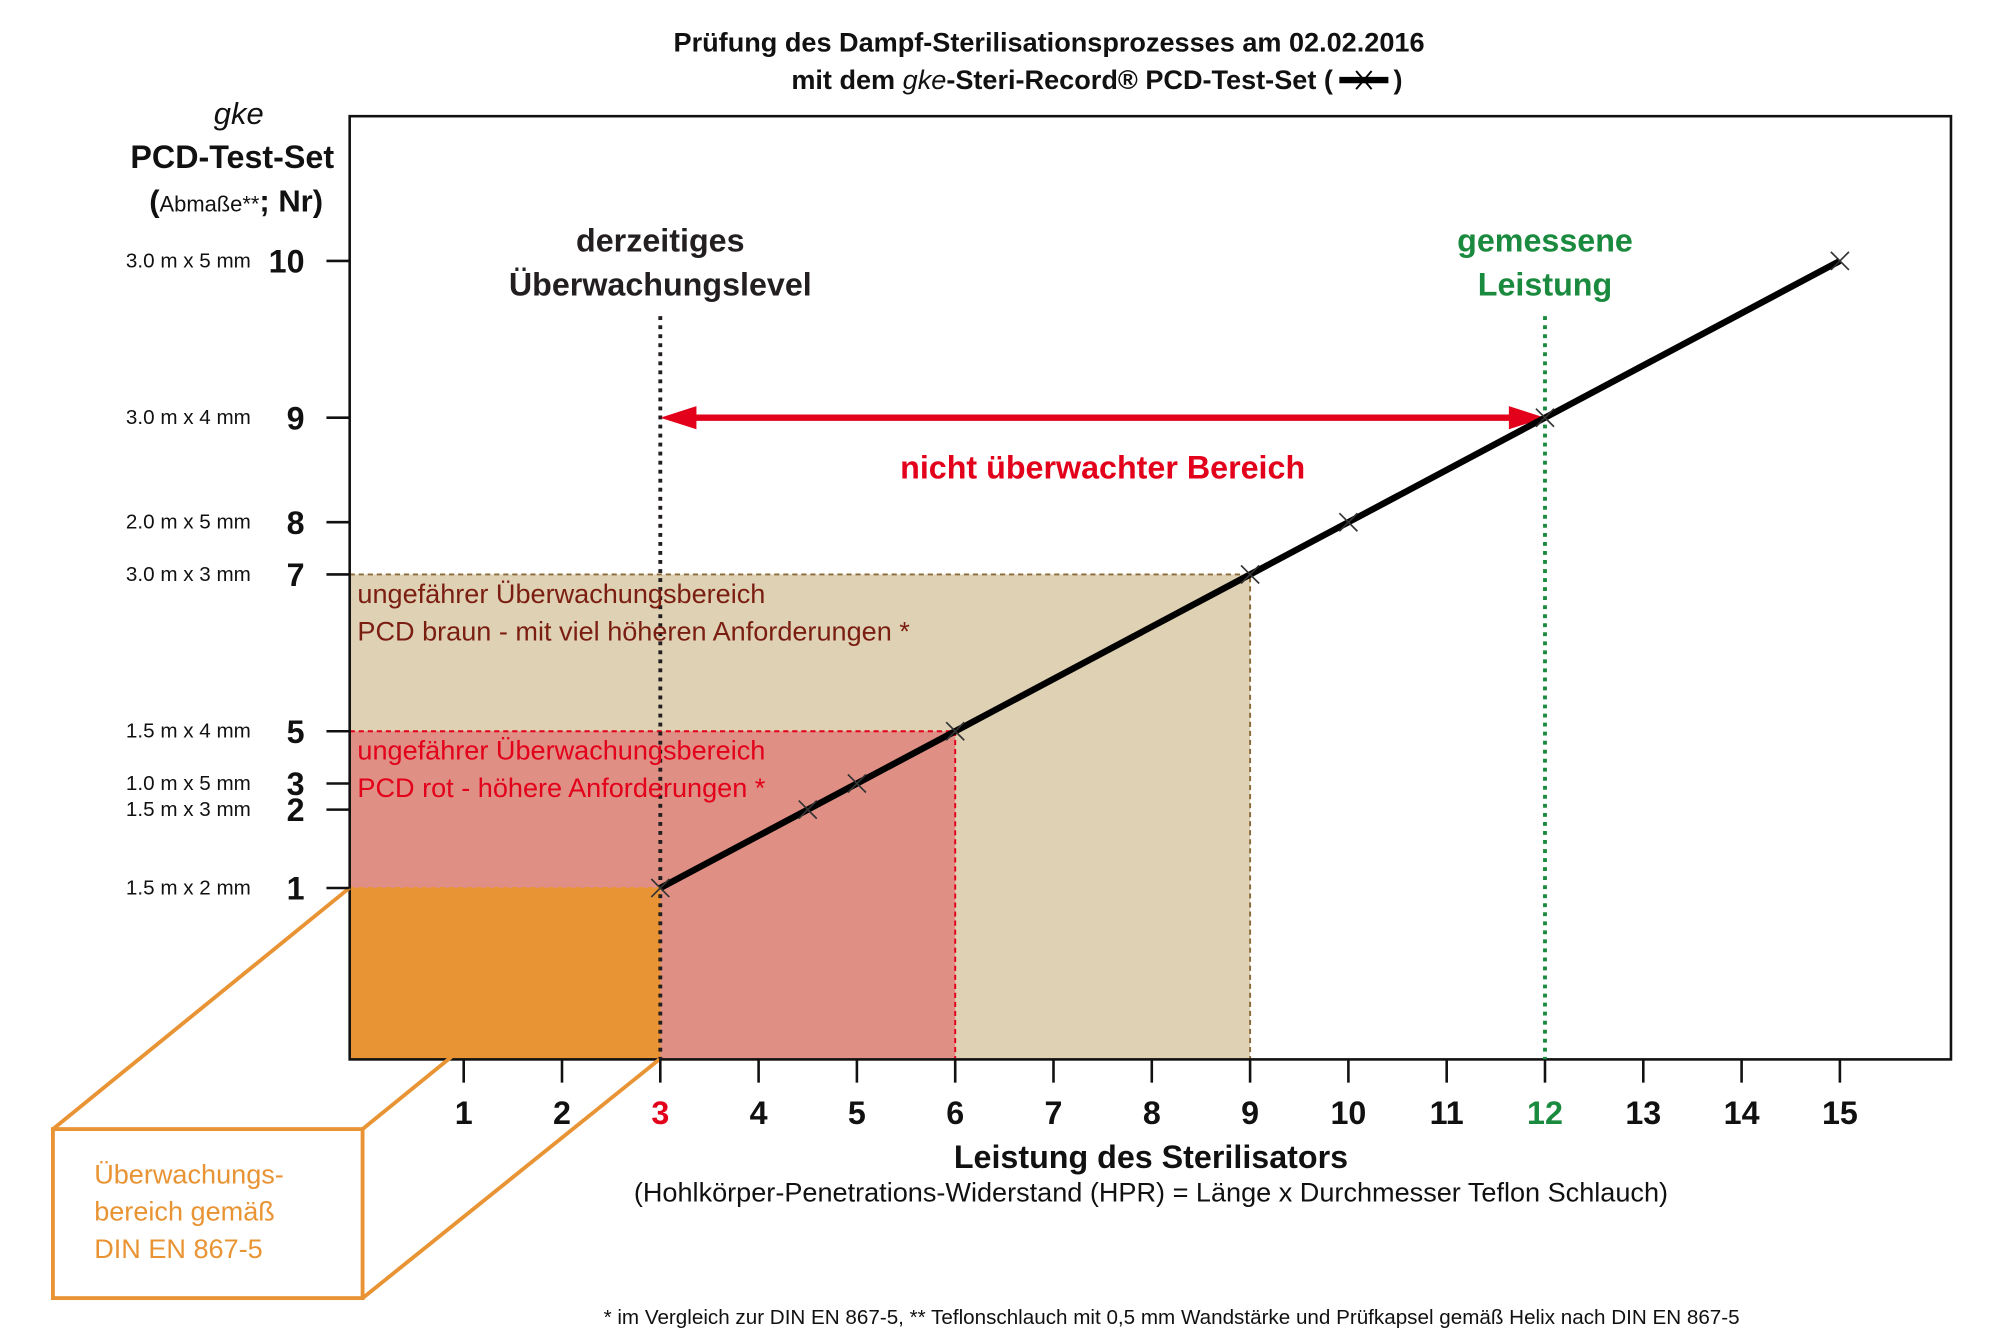 Image resolution: width=2000 pixels, height=1333 pixels. What do you see at coordinates (562, 1113) in the screenshot?
I see `x-tick-label: 2` at bounding box center [562, 1113].